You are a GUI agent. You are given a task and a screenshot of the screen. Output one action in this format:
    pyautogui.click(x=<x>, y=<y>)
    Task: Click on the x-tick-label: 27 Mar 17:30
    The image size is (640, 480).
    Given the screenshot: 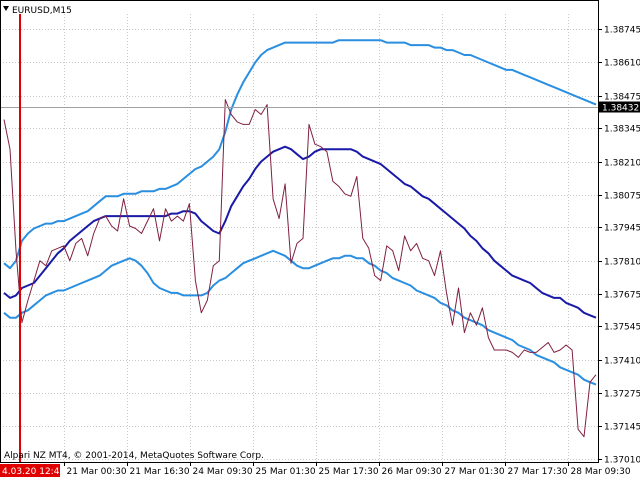 What is the action you would take?
    pyautogui.click(x=538, y=472)
    